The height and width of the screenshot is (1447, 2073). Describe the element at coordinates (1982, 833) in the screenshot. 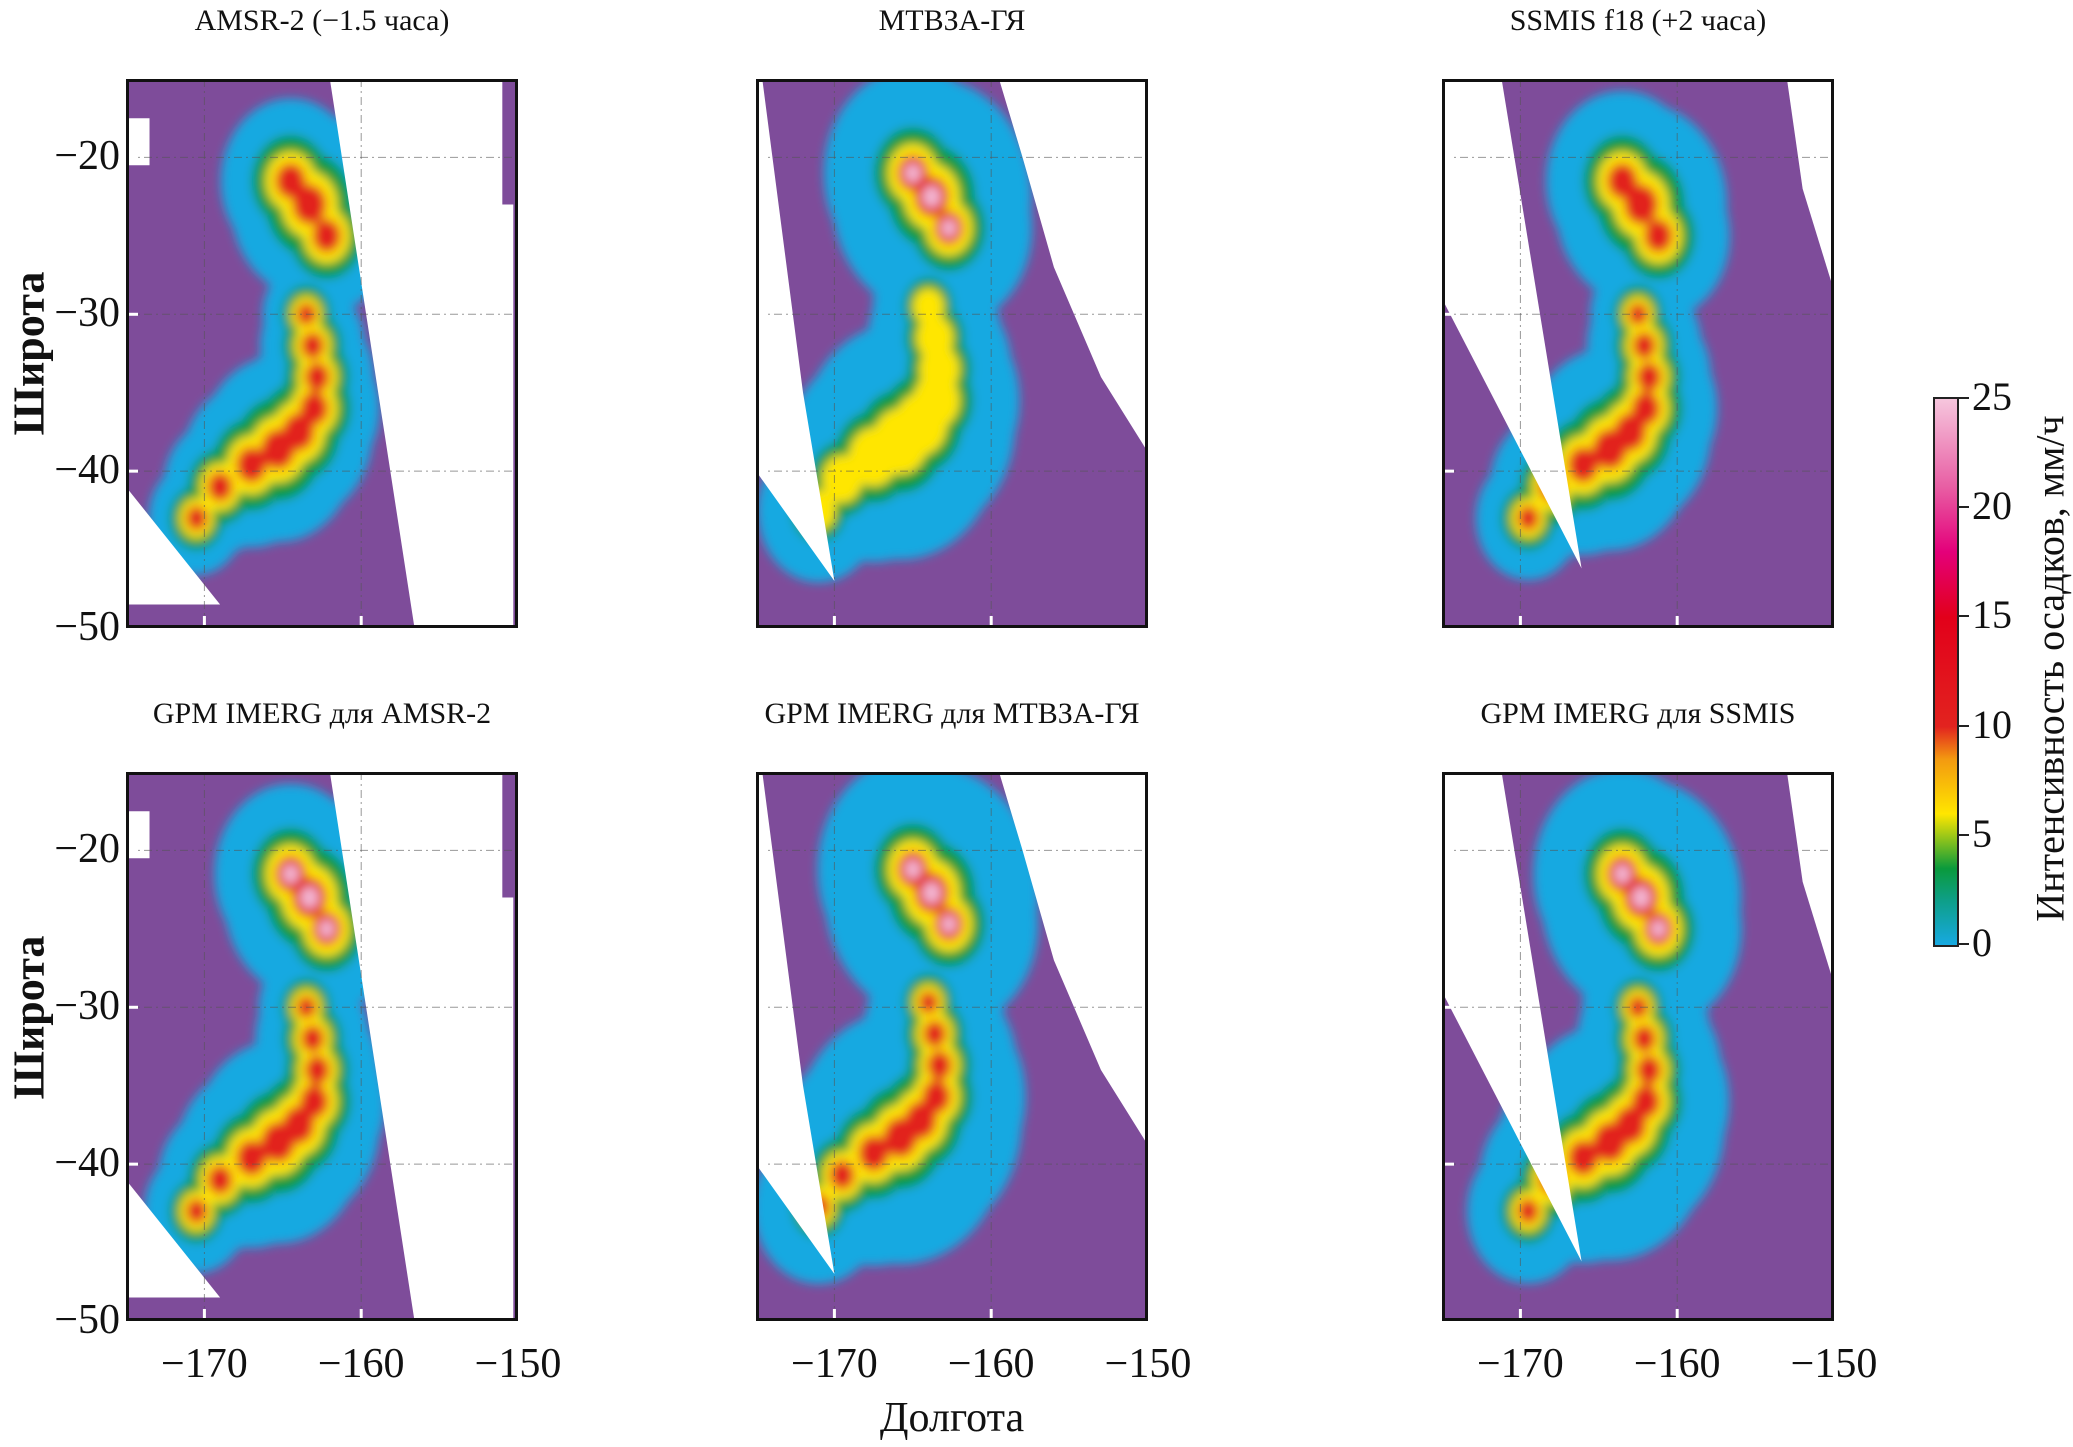

I see `colorbar-tick-label: 5` at that location.